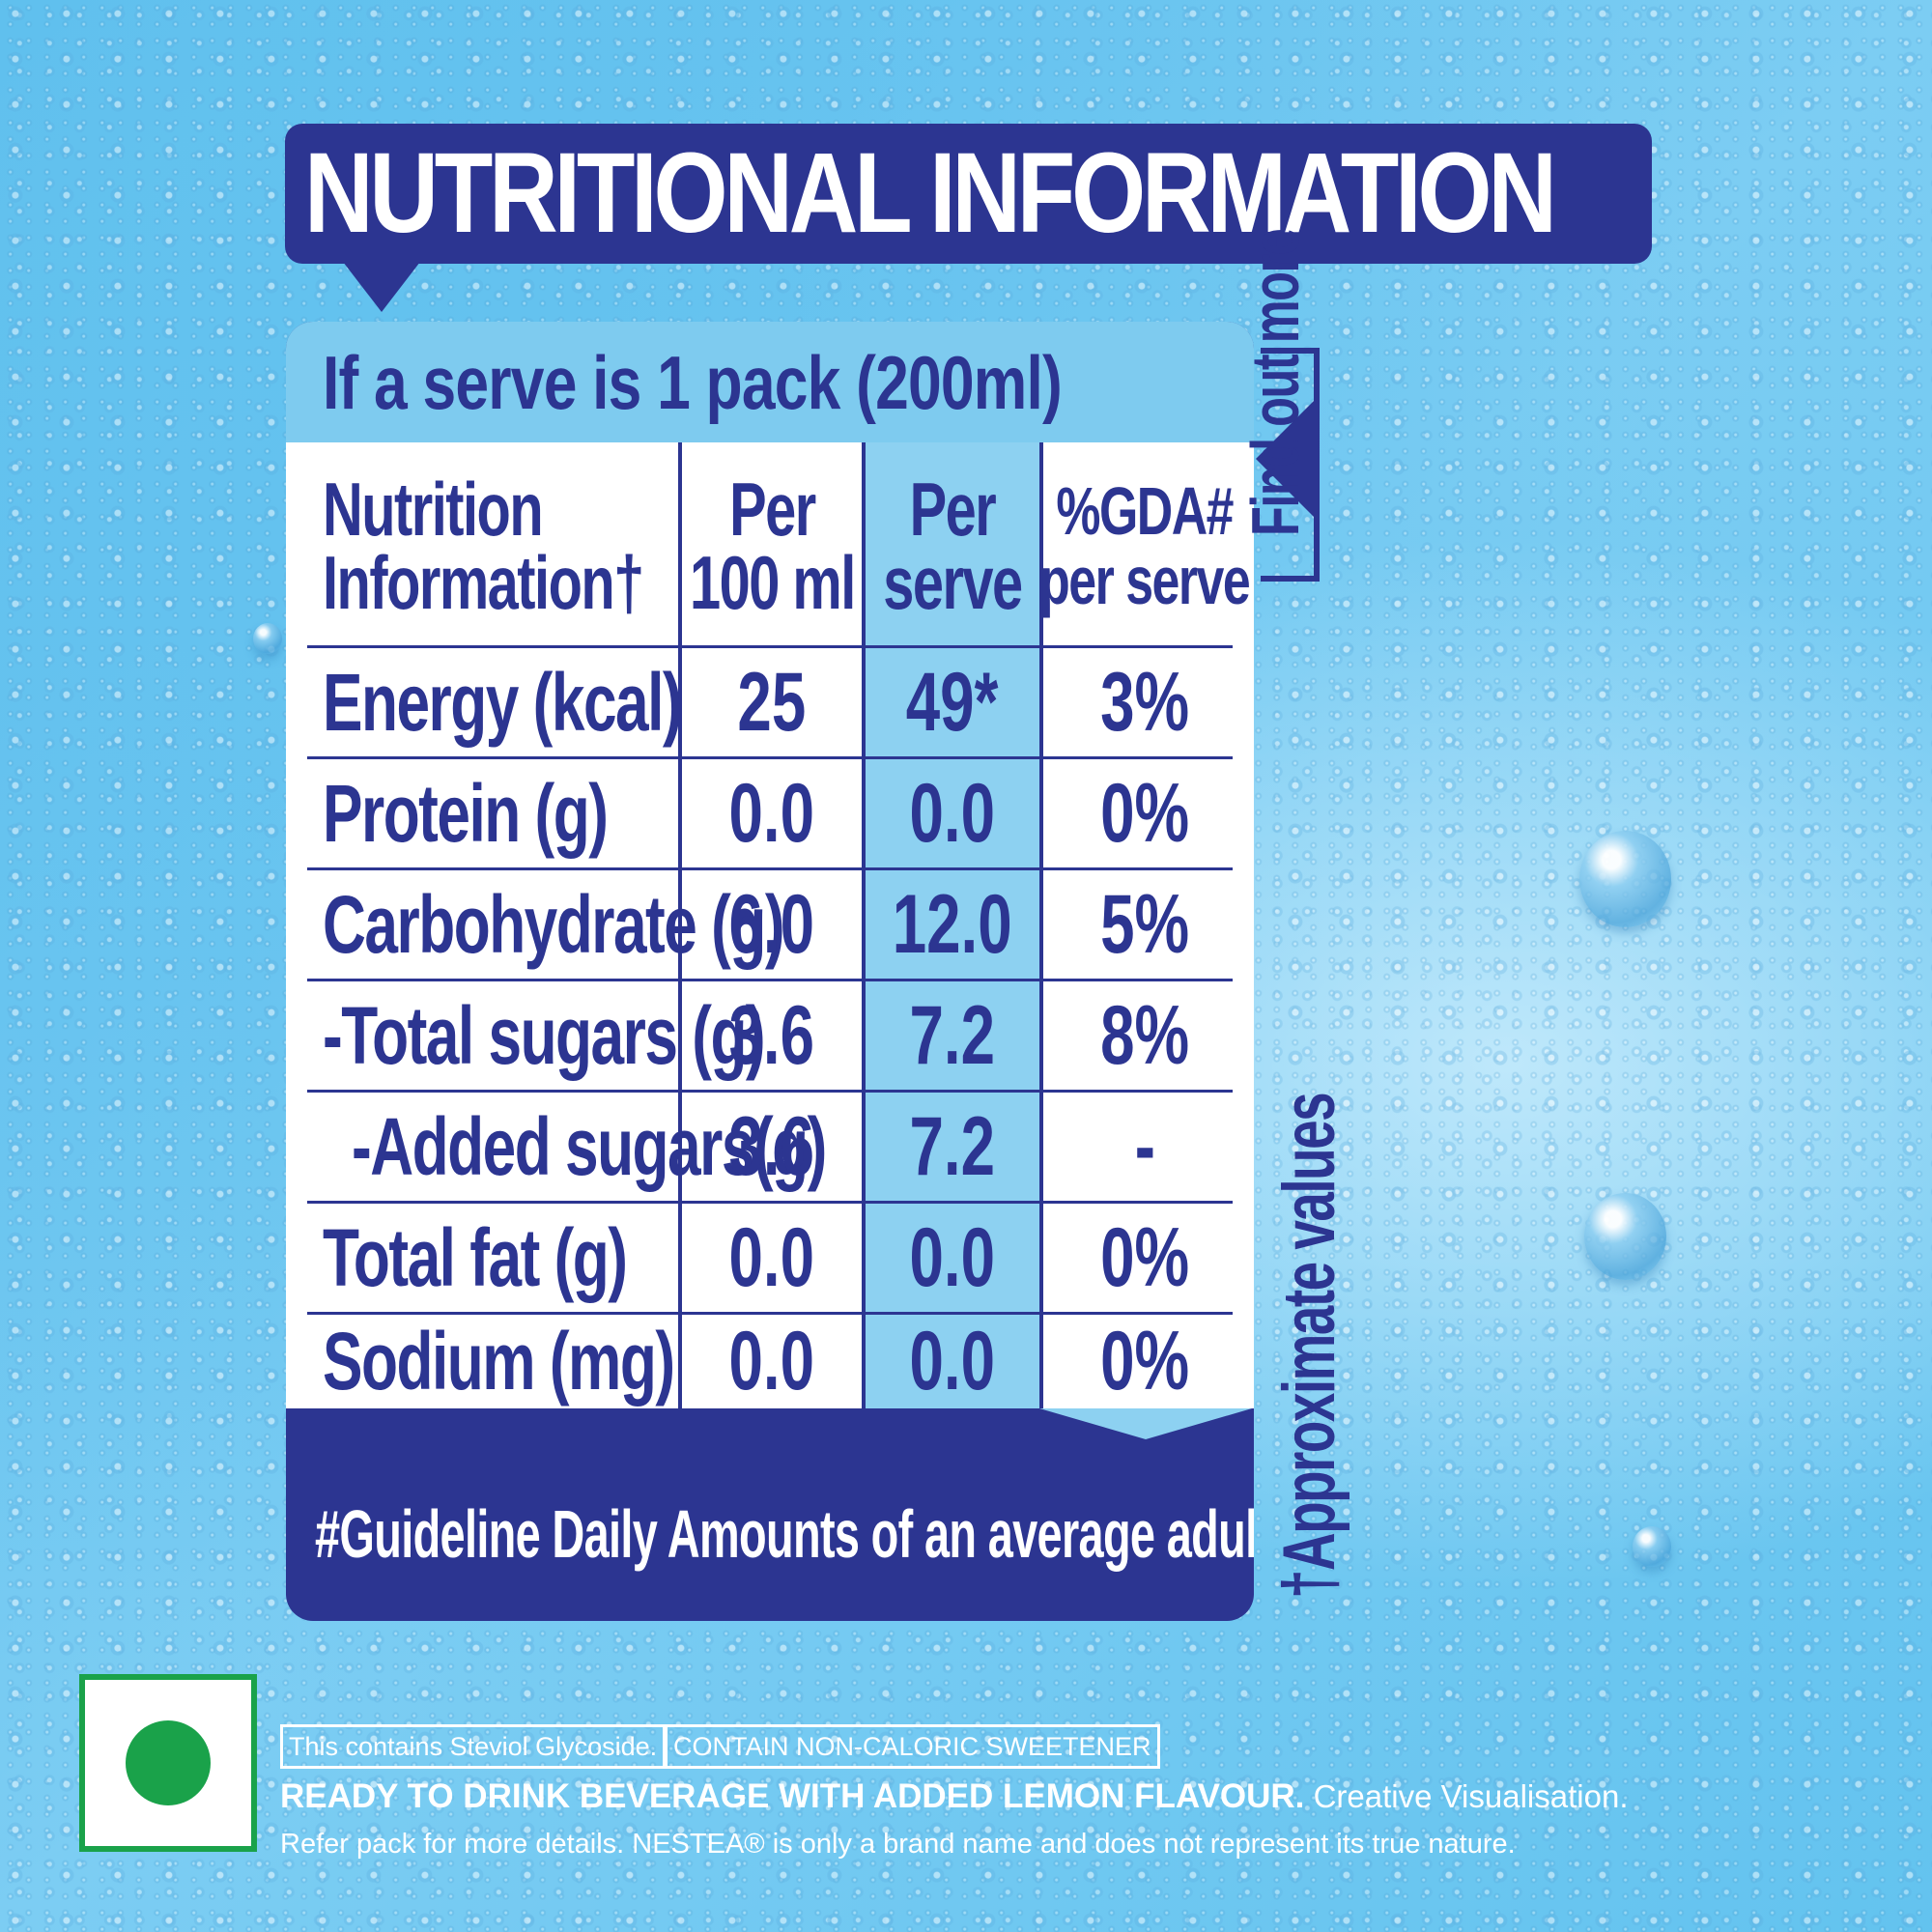 Image resolution: width=1932 pixels, height=1932 pixels. I want to click on value-gda: 8%, so click(1144, 1035).